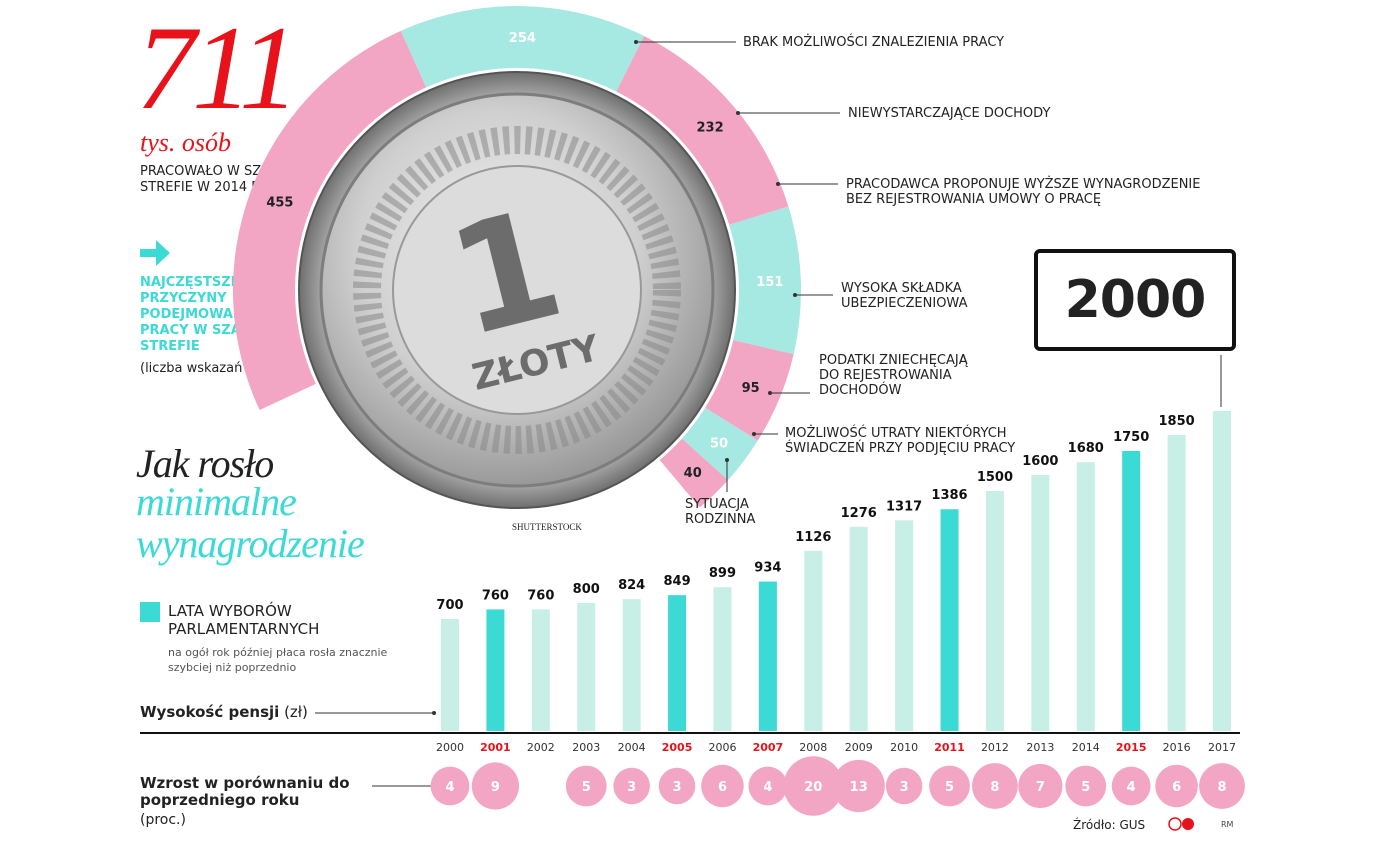 The image size is (1400, 842). Describe the element at coordinates (737, 266) in the screenshot. I see `donut-leader-lines` at that location.